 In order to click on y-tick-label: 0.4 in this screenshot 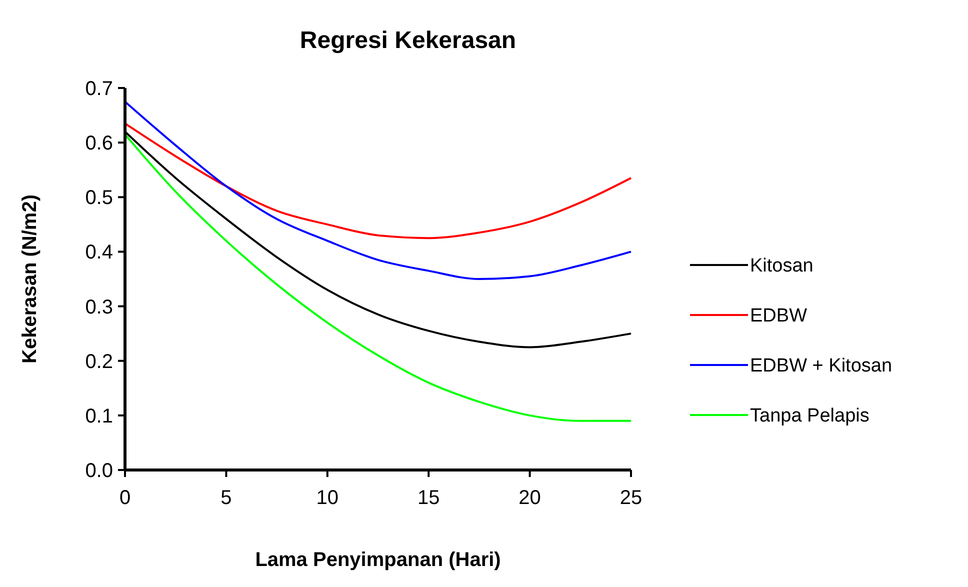, I will do `click(99, 253)`.